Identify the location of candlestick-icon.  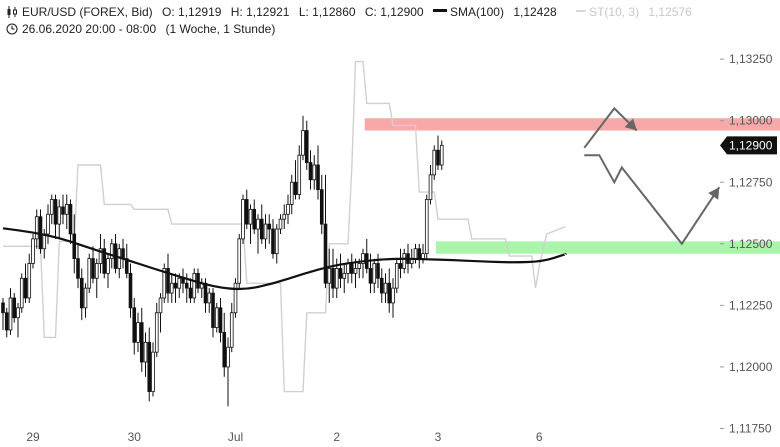
(12, 12).